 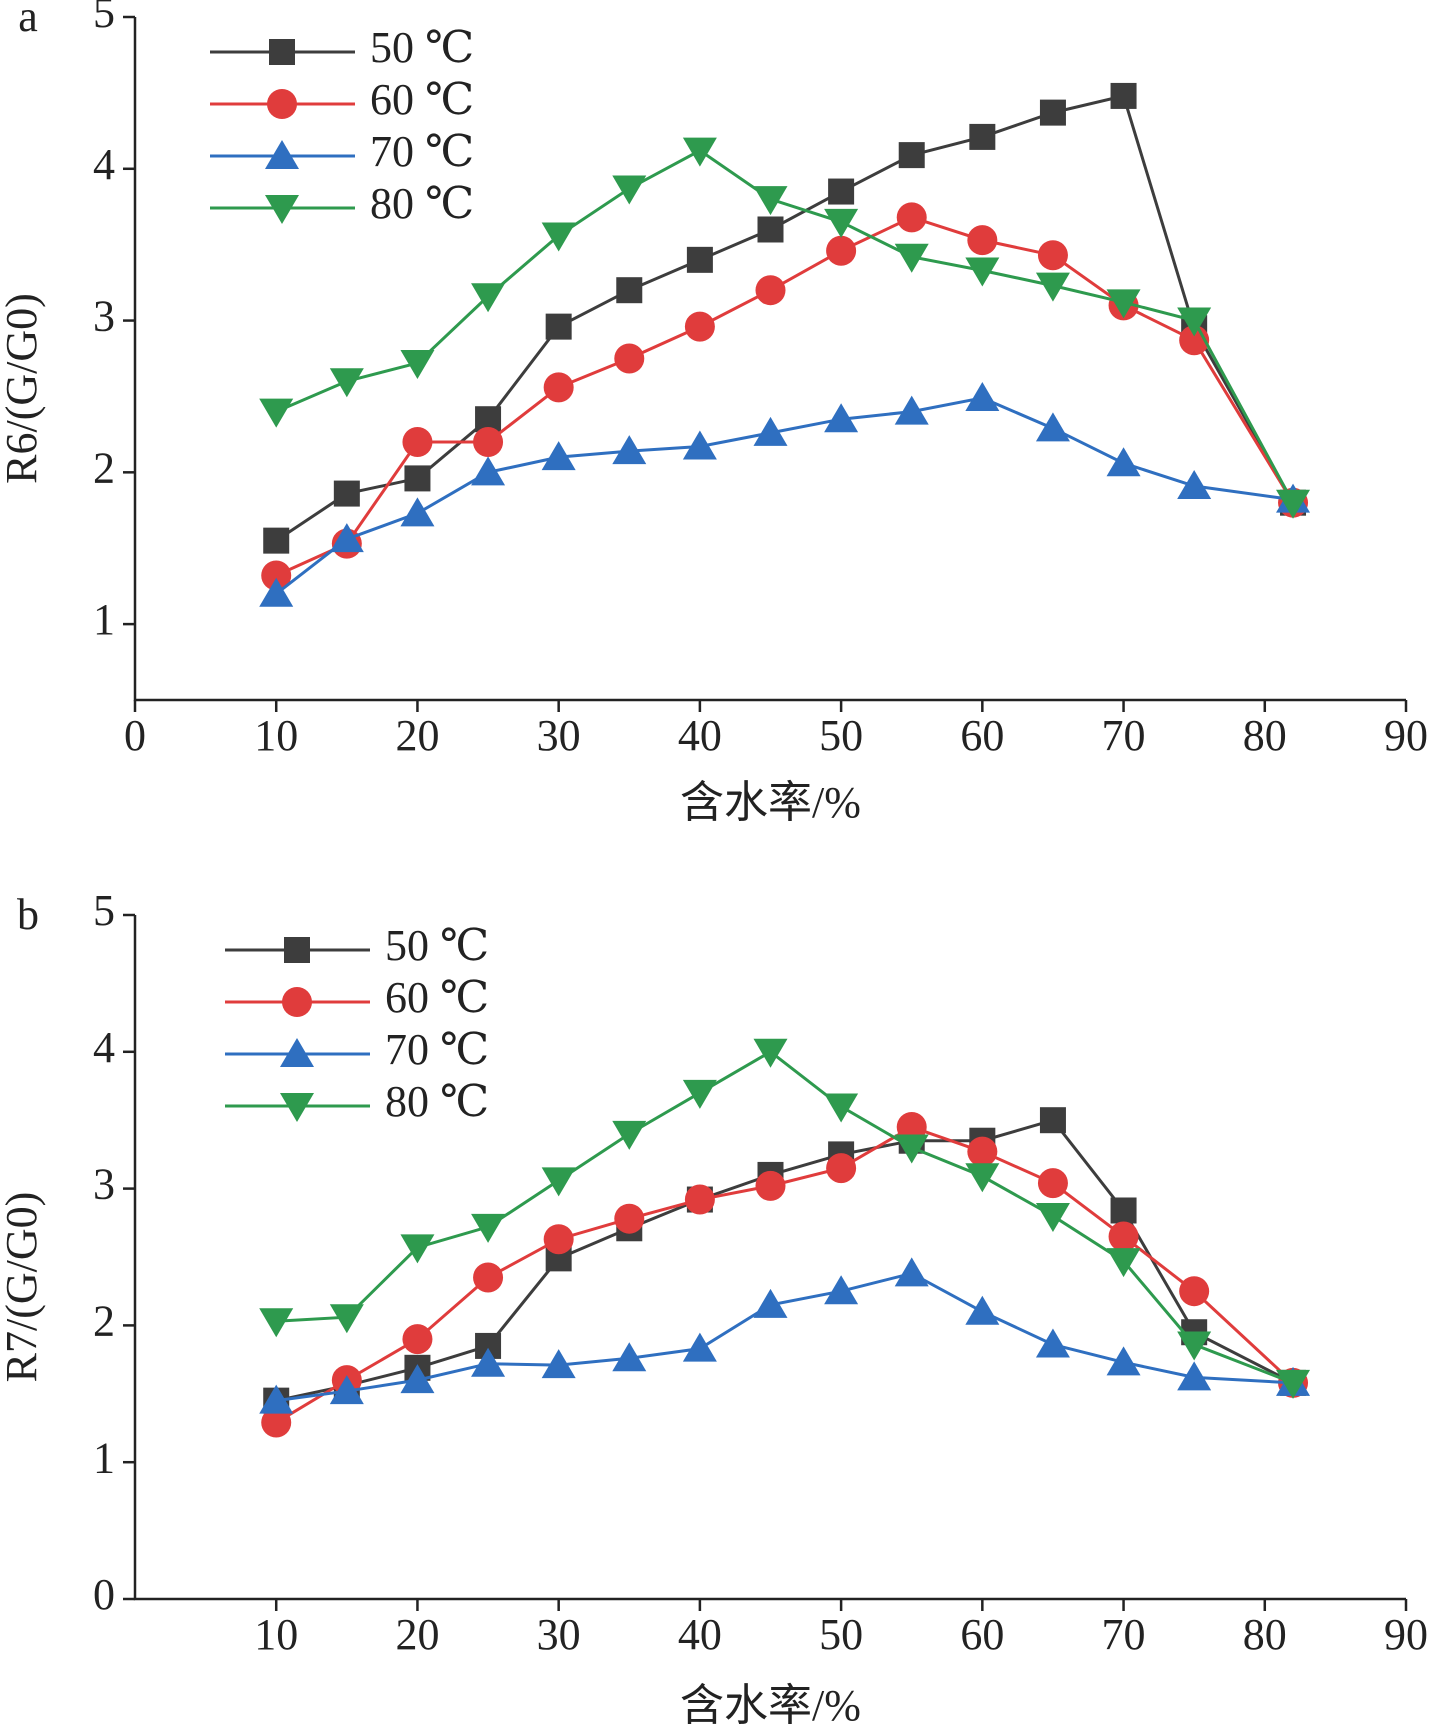 What do you see at coordinates (841, 1634) in the screenshot?
I see `x-tick-label: 50` at bounding box center [841, 1634].